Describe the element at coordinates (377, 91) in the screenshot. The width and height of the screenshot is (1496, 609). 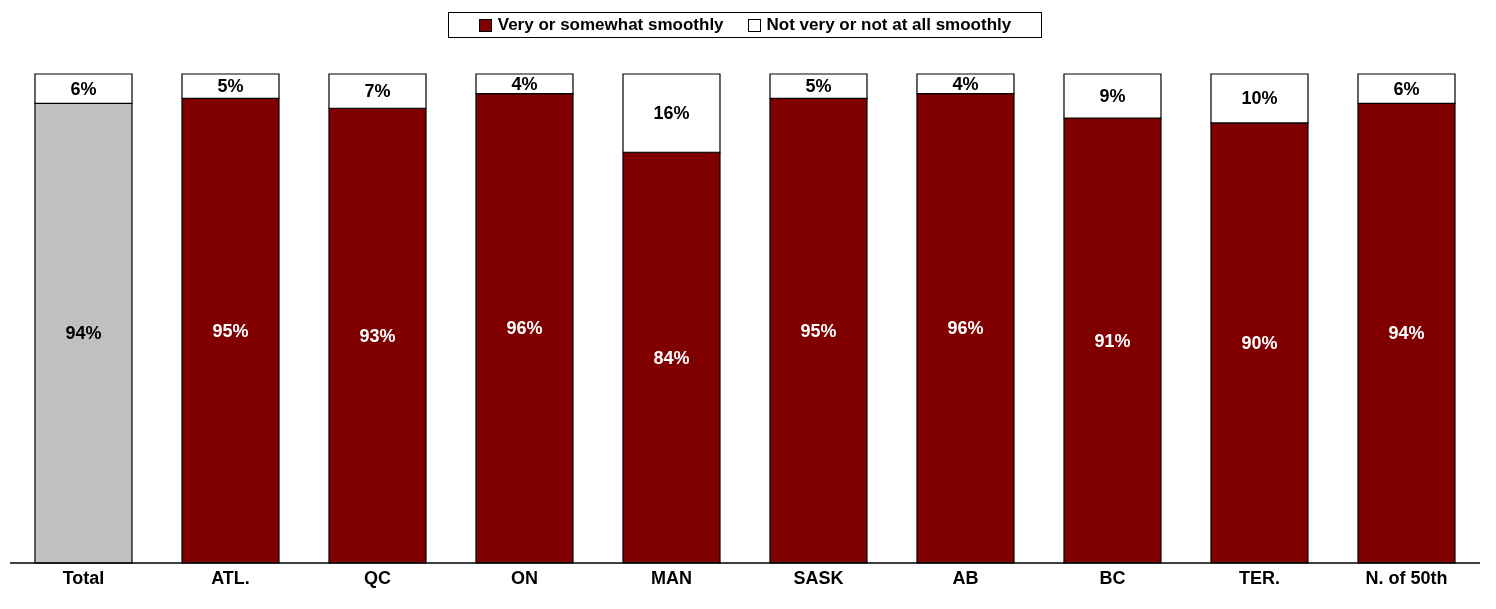
I see `data-label: 7%` at that location.